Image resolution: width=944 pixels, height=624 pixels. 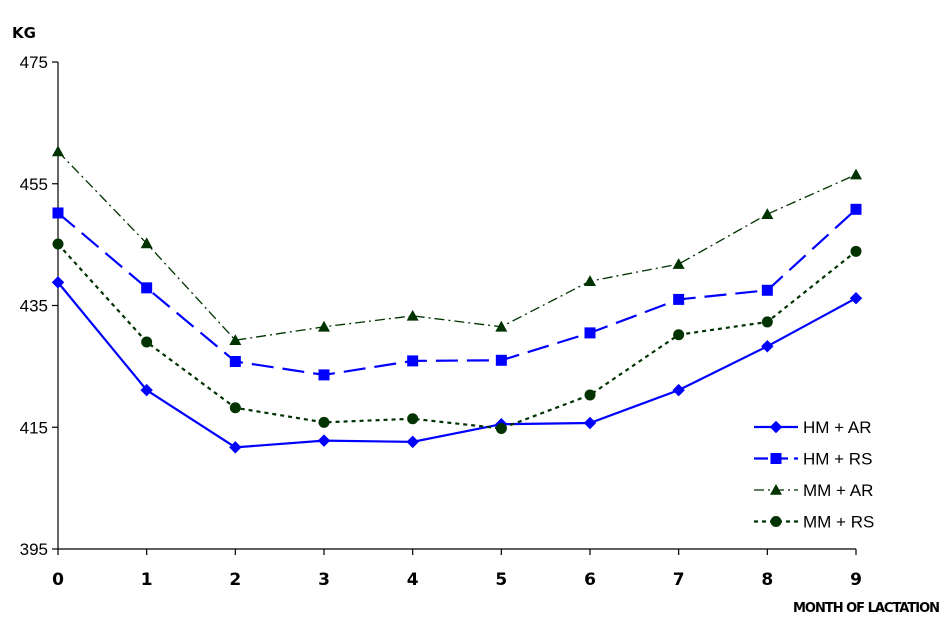 I want to click on legend-marker-hm-rs, so click(x=776, y=458).